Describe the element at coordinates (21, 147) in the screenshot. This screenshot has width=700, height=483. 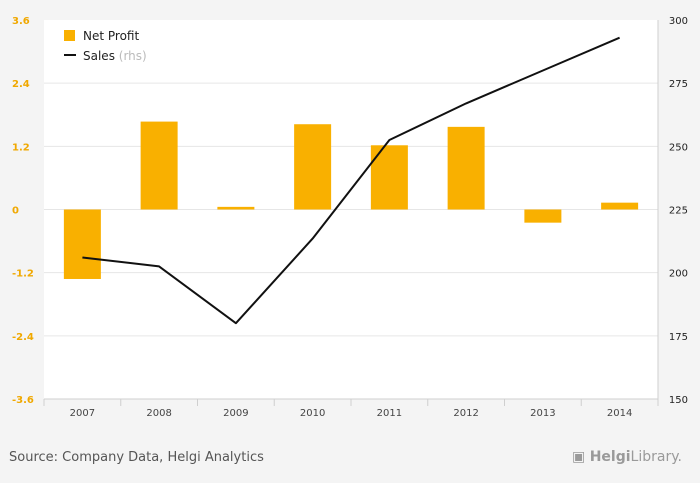
I see `y-left-tick-label: 1.2` at that location.